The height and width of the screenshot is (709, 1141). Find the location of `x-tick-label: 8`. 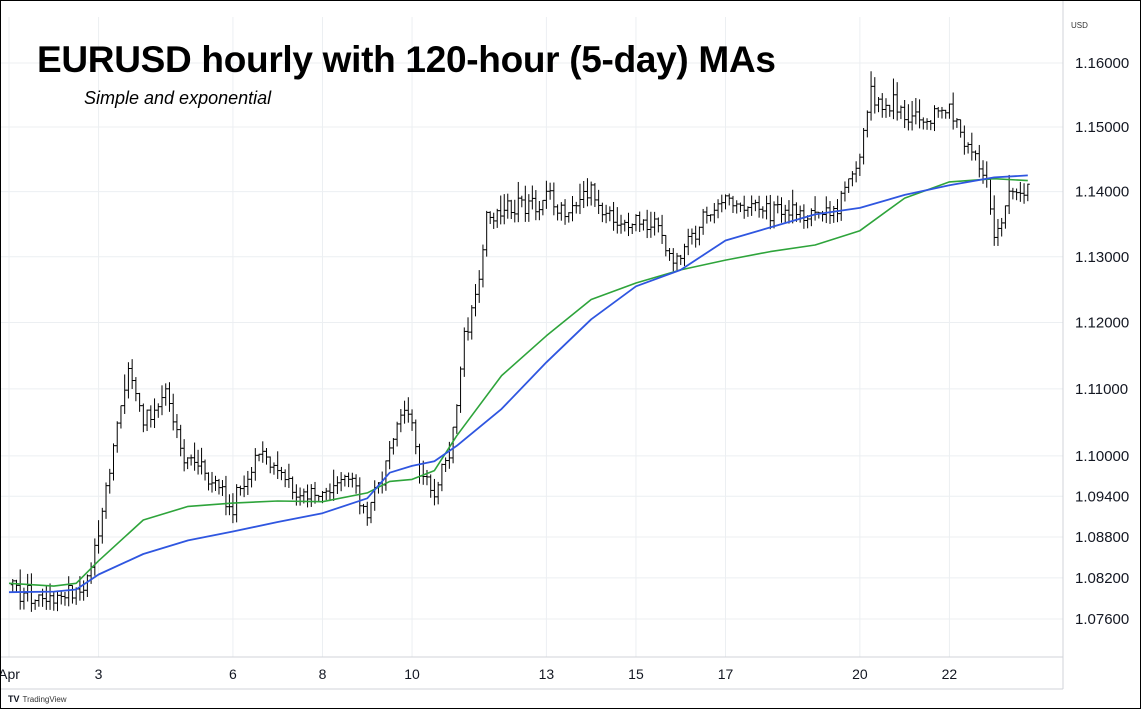

x-tick-label: 8 is located at coordinates (323, 674).